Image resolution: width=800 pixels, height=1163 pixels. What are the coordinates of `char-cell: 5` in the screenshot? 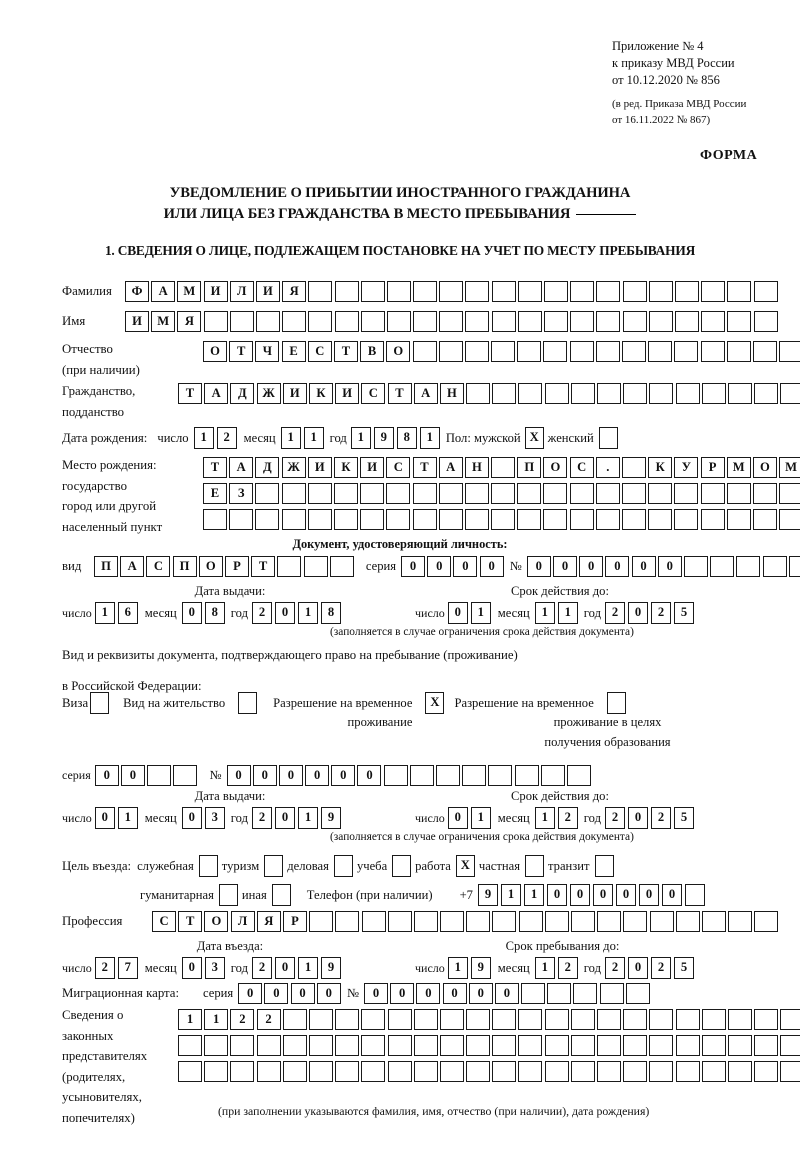 It's located at (683, 968).